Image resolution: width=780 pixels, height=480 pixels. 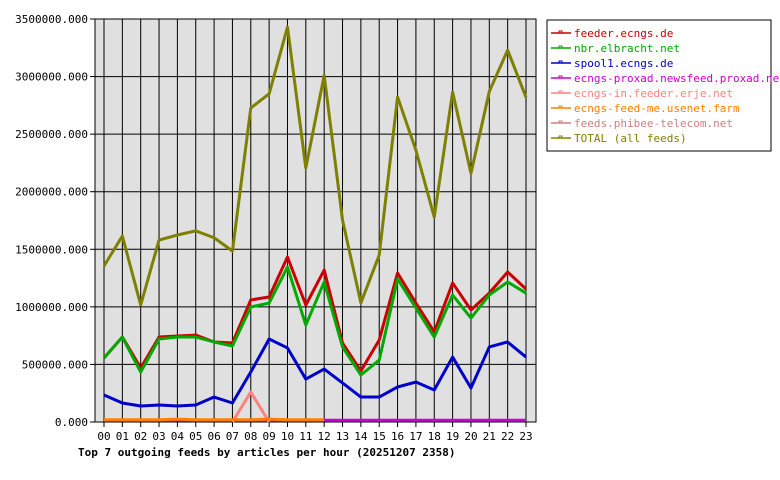 What do you see at coordinates (452, 436) in the screenshot?
I see `x-tick-label: 19` at bounding box center [452, 436].